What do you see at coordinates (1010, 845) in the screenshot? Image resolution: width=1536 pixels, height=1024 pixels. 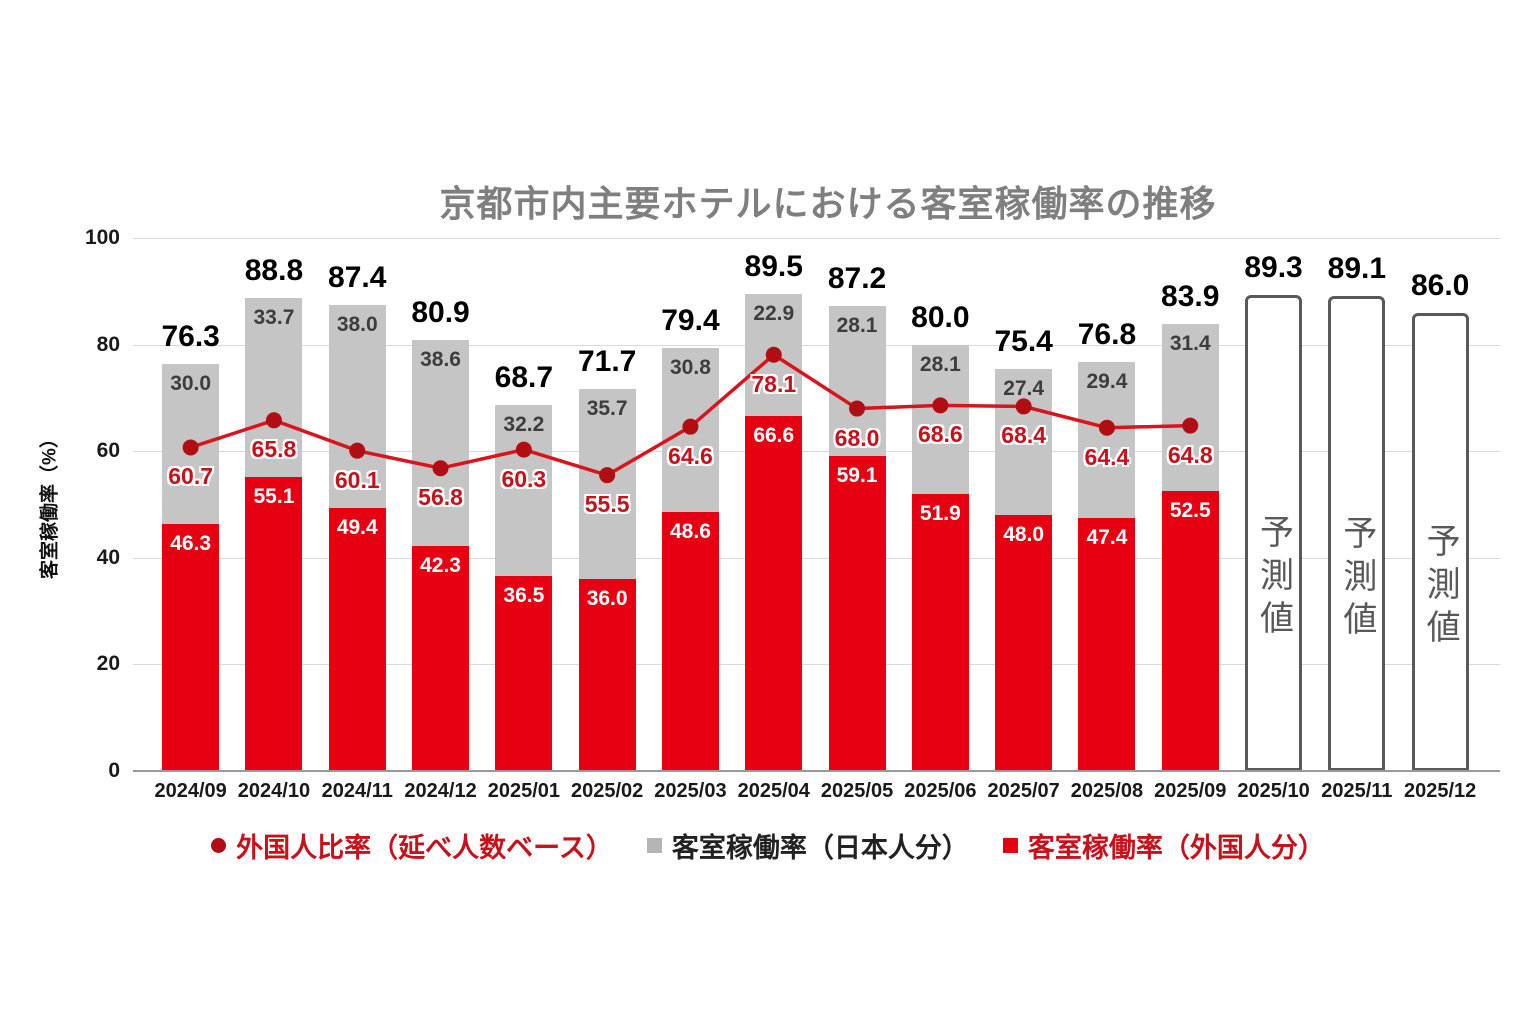 I see `red-square-marker-icon` at bounding box center [1010, 845].